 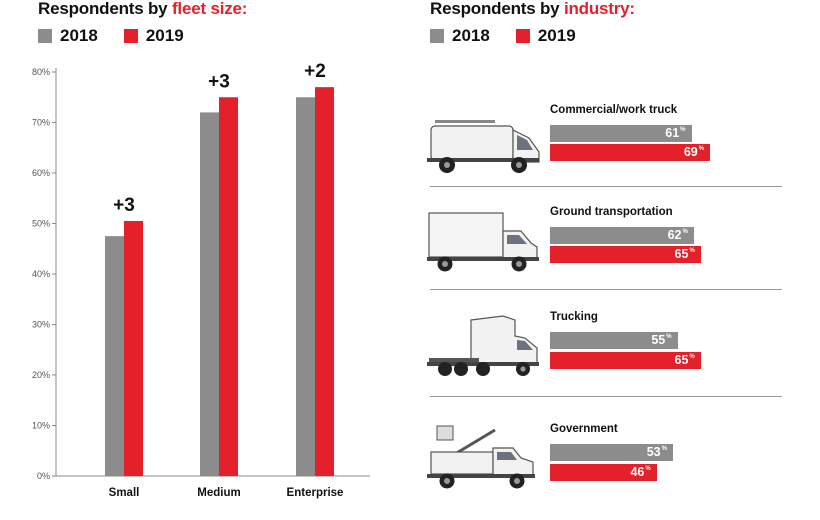 I want to click on box-truck-icon, so click(x=483, y=242).